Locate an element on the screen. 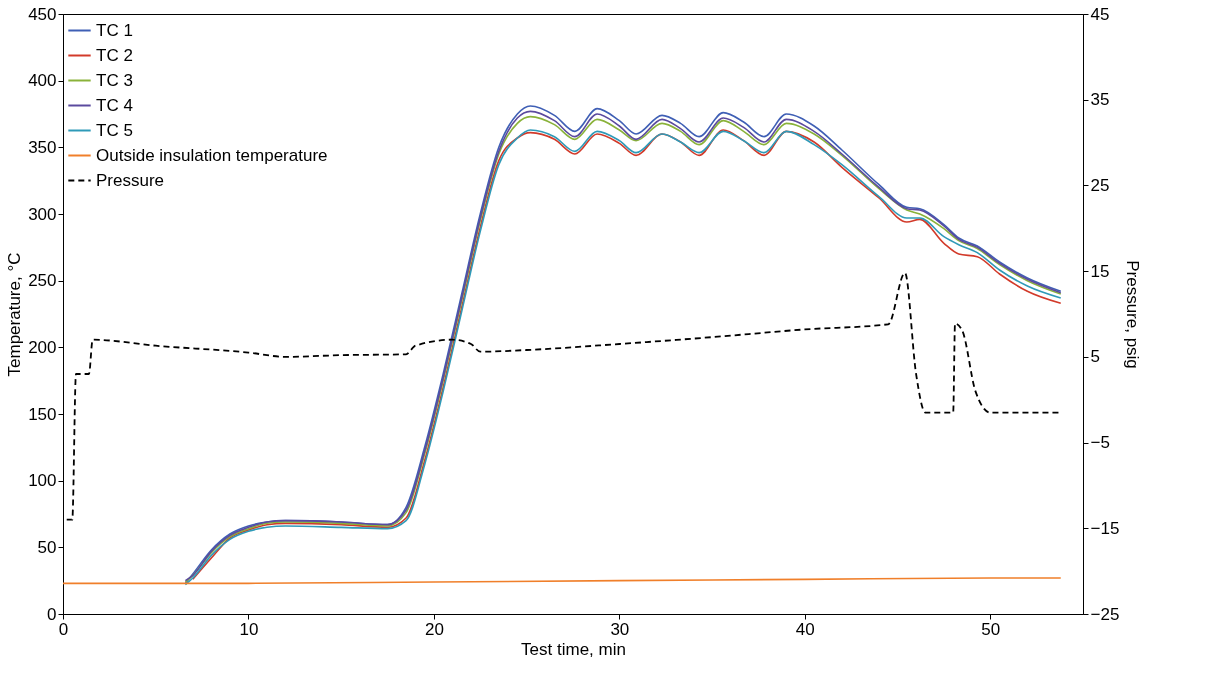  x-tick-label: 10 is located at coordinates (249, 629).